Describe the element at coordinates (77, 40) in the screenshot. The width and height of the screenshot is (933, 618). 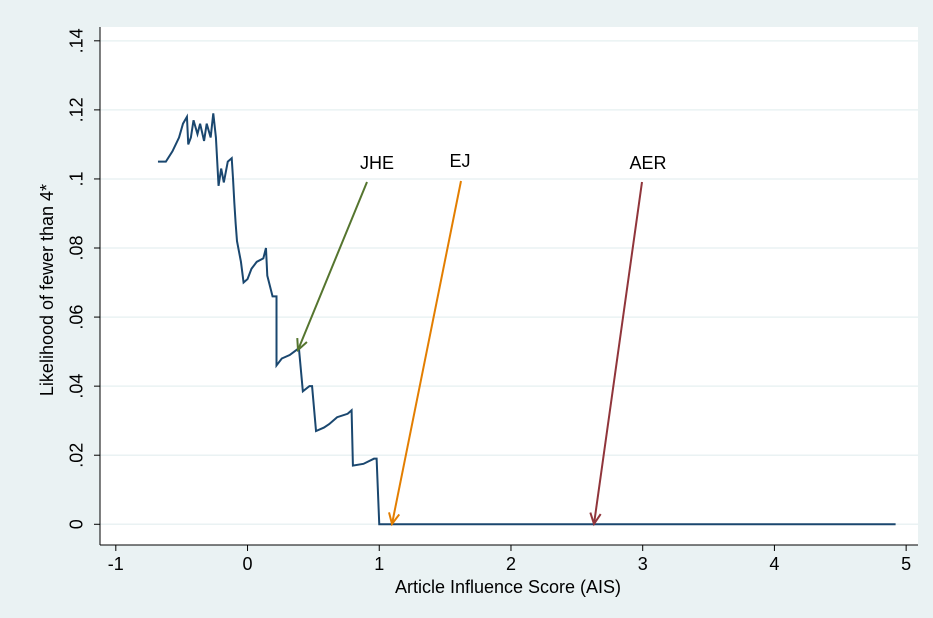
I see `y-tick-label: .14` at that location.